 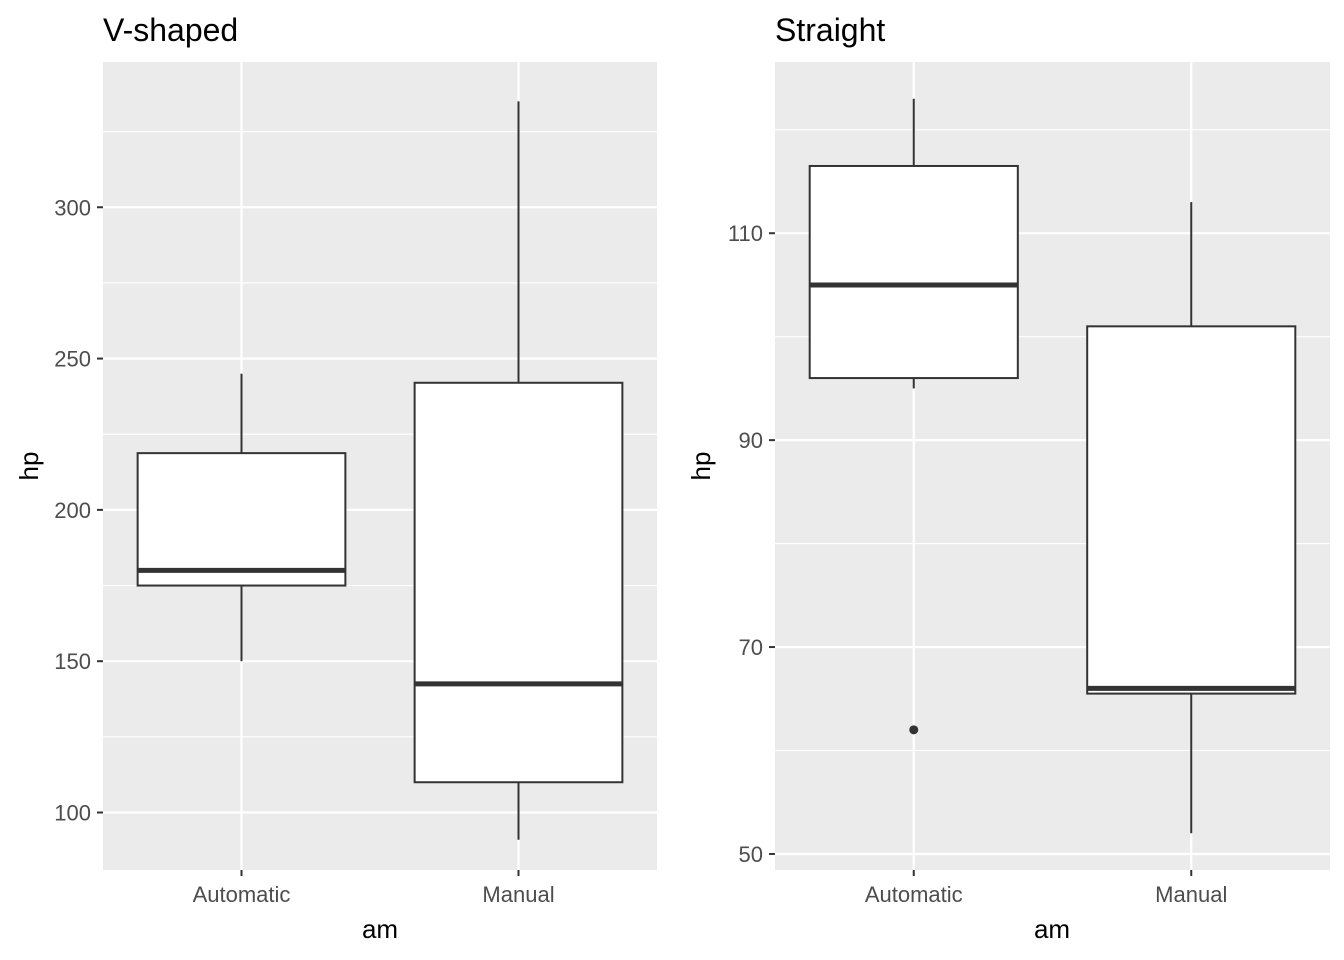 I want to click on y-tick-label: 100, so click(x=72, y=813).